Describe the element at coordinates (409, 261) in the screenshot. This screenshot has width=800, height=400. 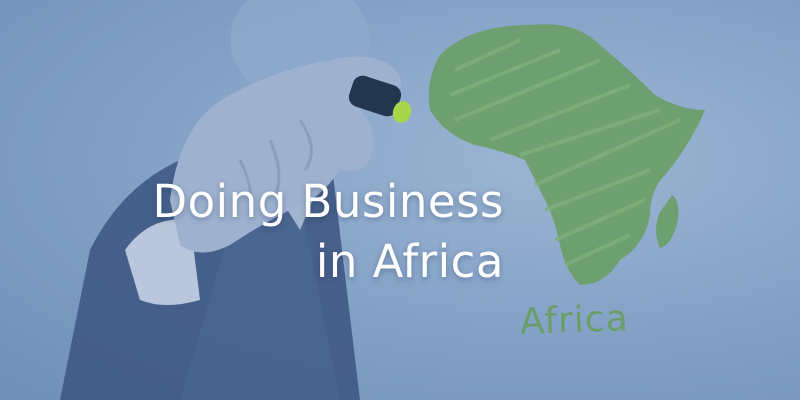
I see `headline-line-2: in Africa` at that location.